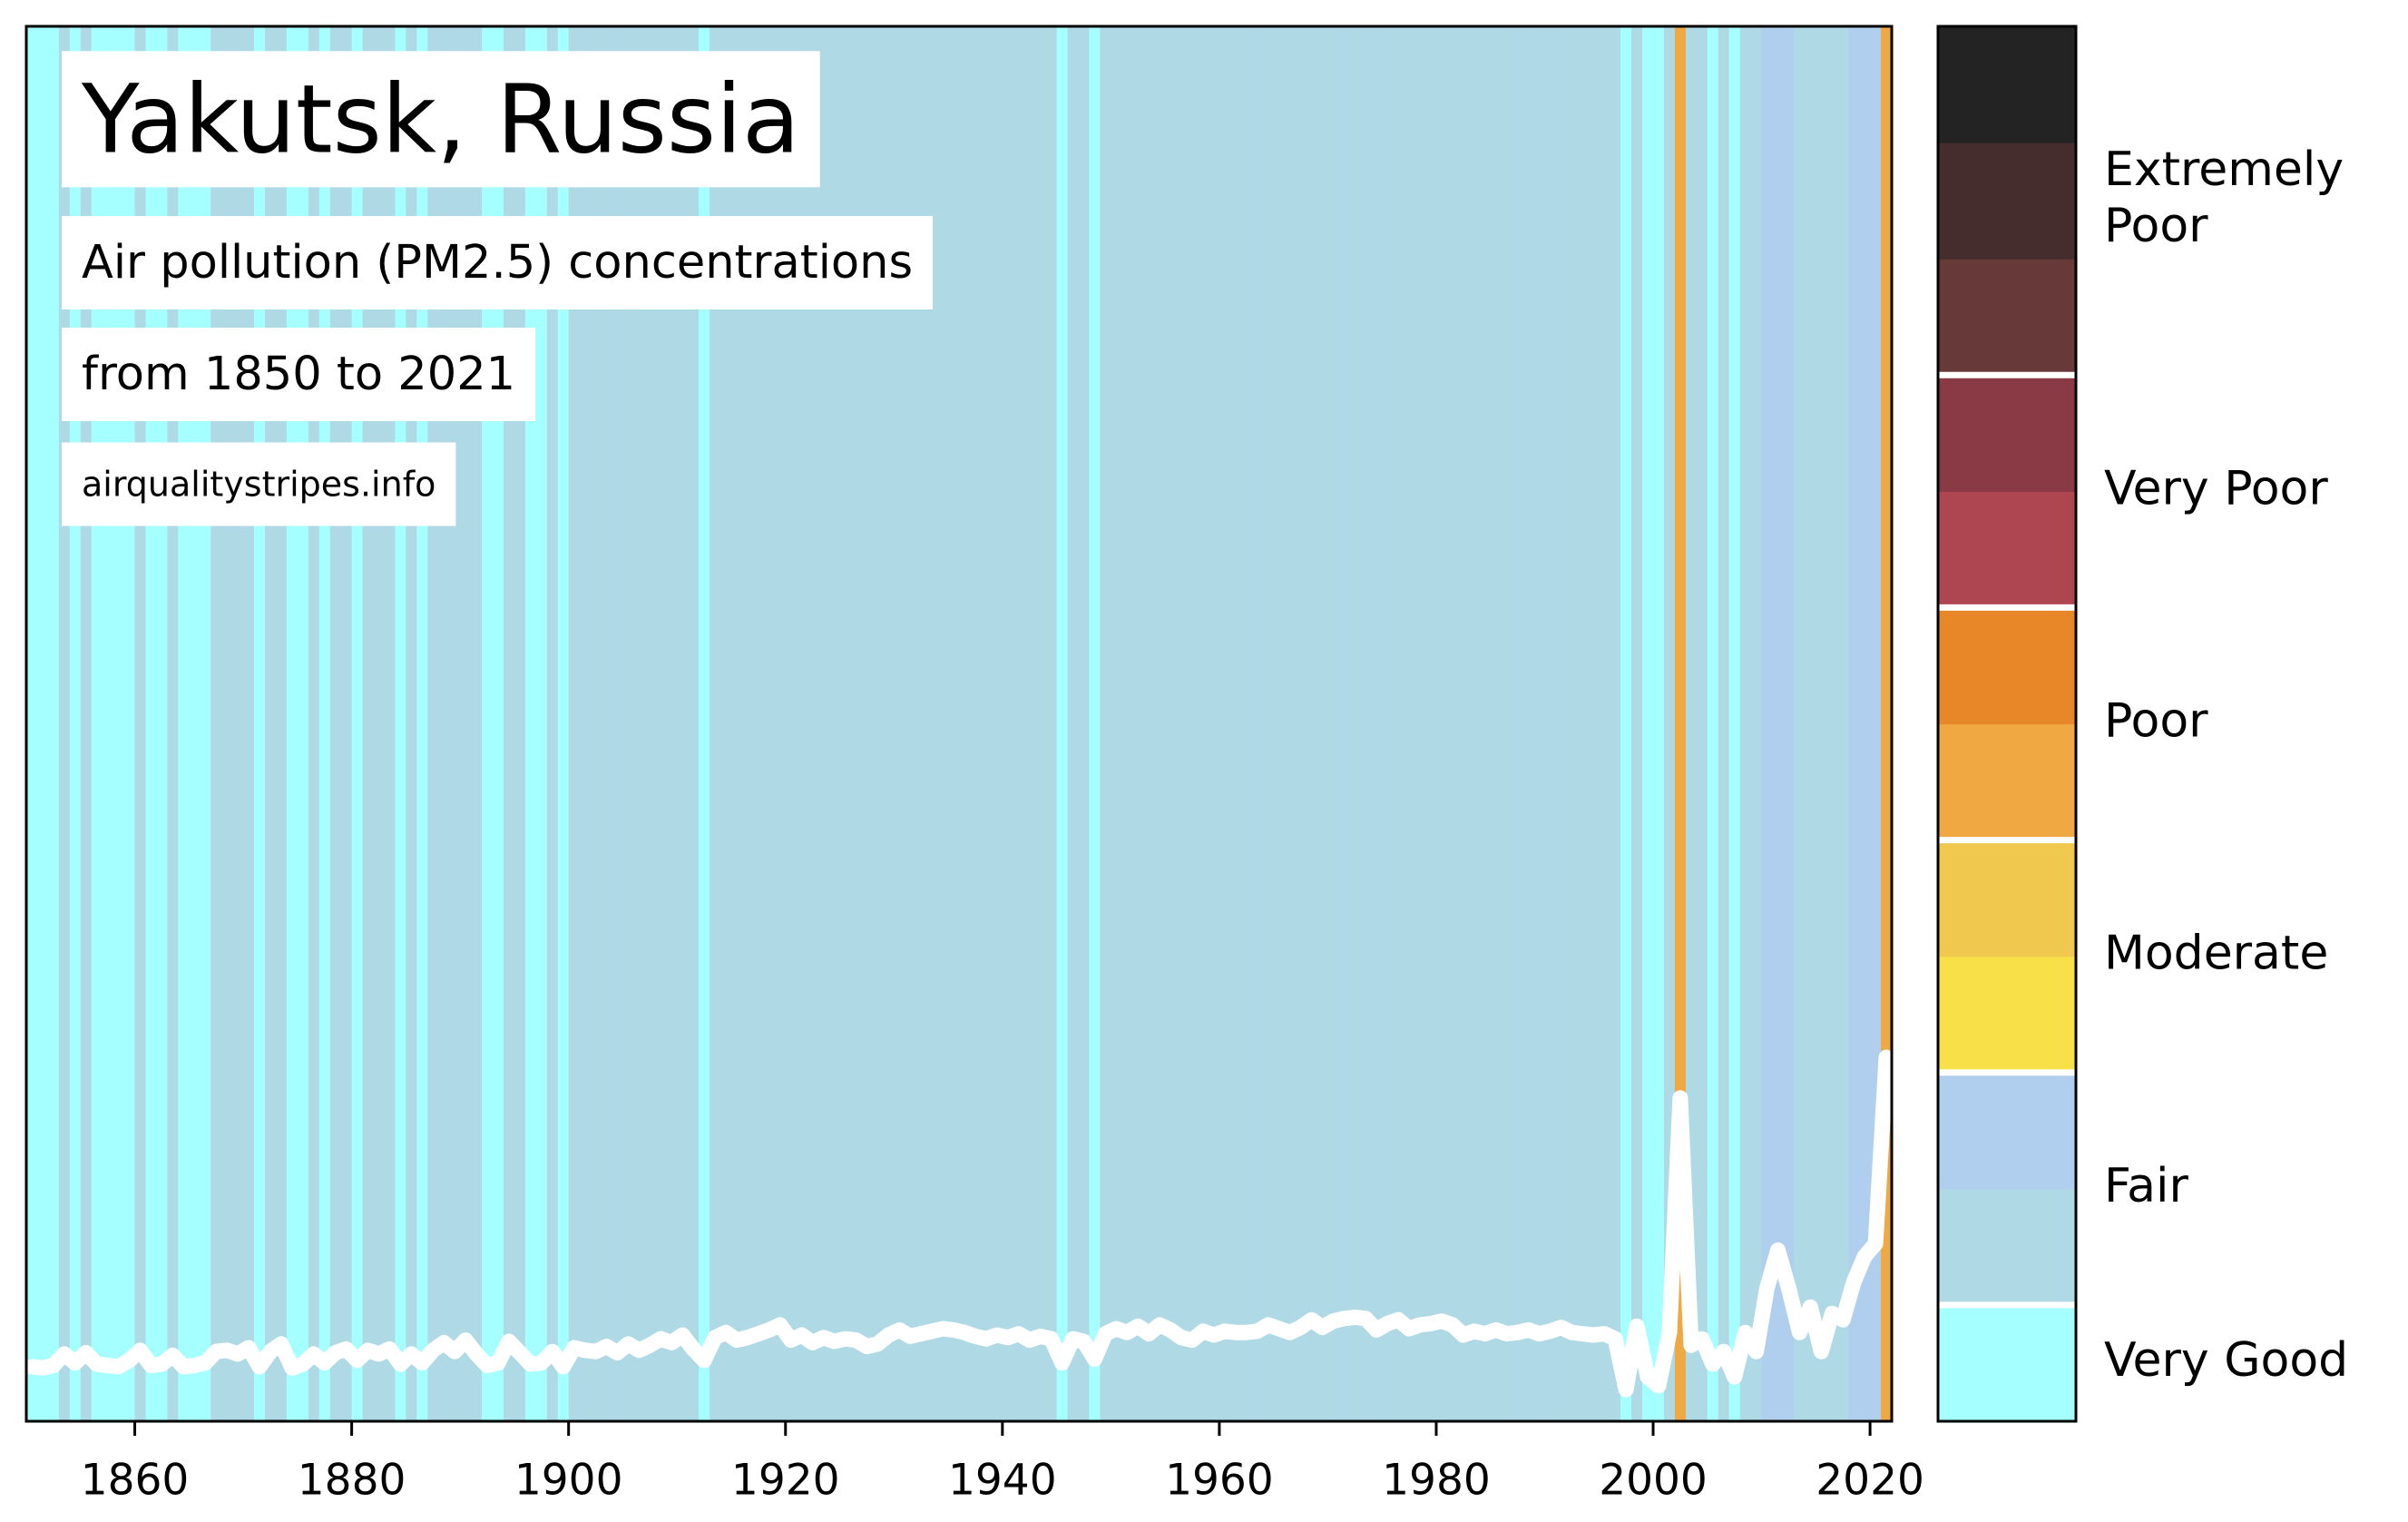 The height and width of the screenshot is (1522, 2408). What do you see at coordinates (1220, 1481) in the screenshot?
I see `x-tick-label: 1960` at bounding box center [1220, 1481].